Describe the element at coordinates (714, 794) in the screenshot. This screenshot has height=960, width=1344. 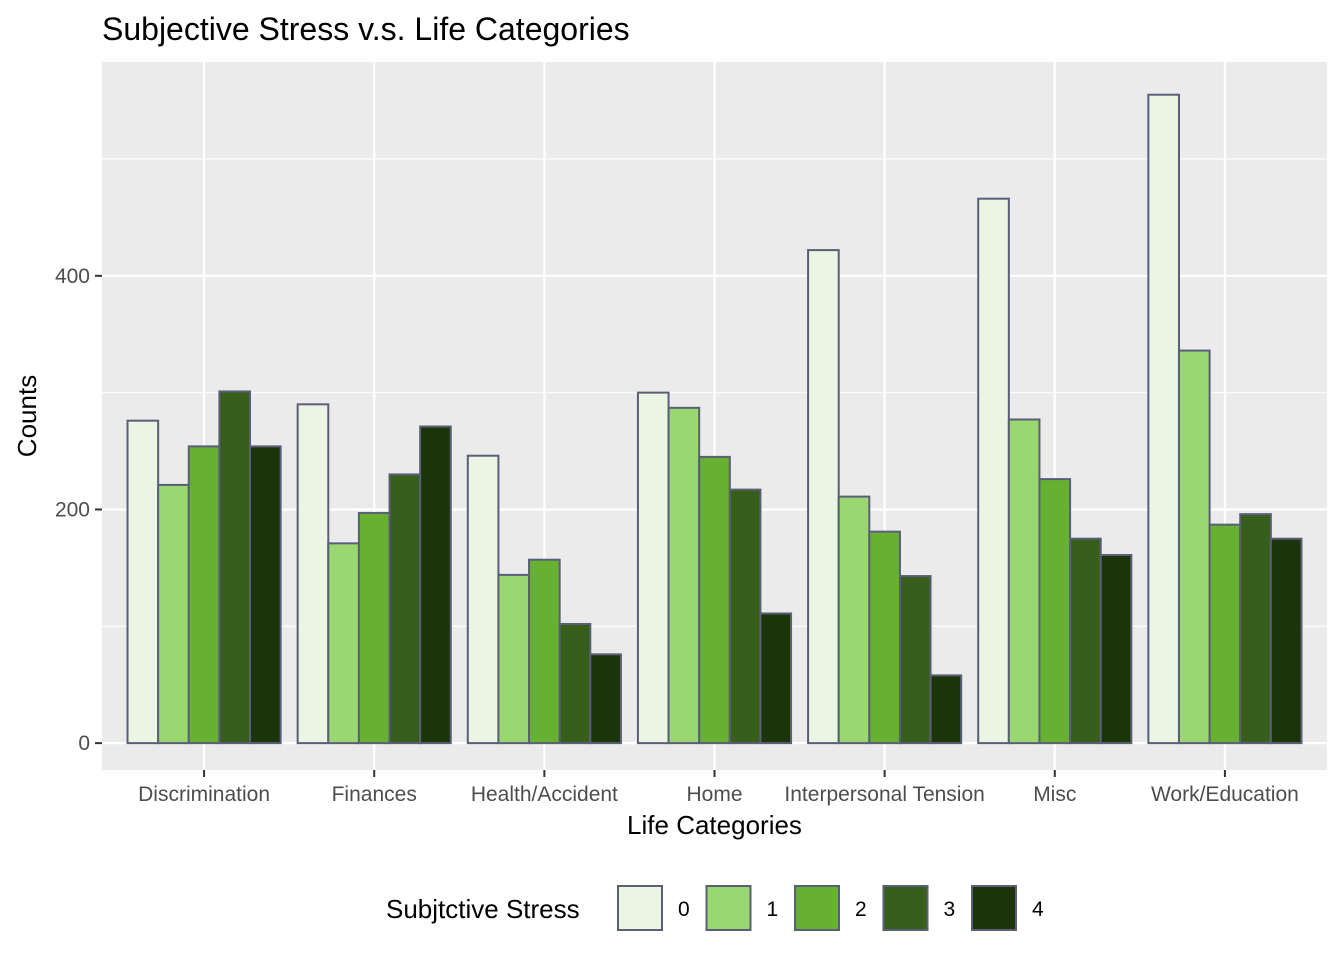
I see `x-tick-label: Home` at that location.